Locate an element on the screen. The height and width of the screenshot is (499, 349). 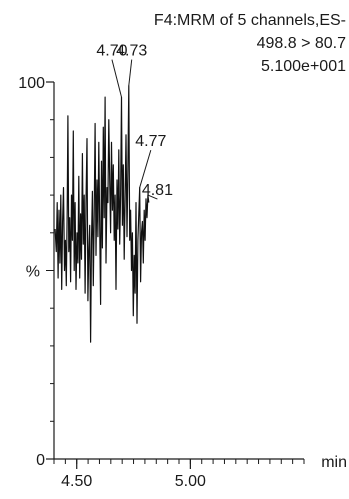
x-tick-label: 4.50 is located at coordinates (76, 481).